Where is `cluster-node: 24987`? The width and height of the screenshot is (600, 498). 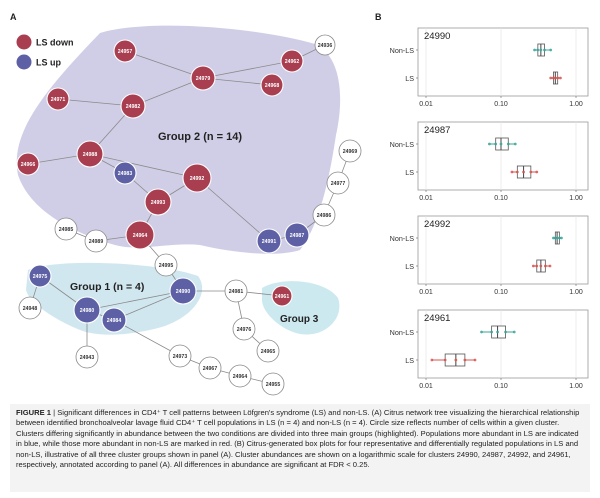 cluster-node: 24987 is located at coordinates (297, 235).